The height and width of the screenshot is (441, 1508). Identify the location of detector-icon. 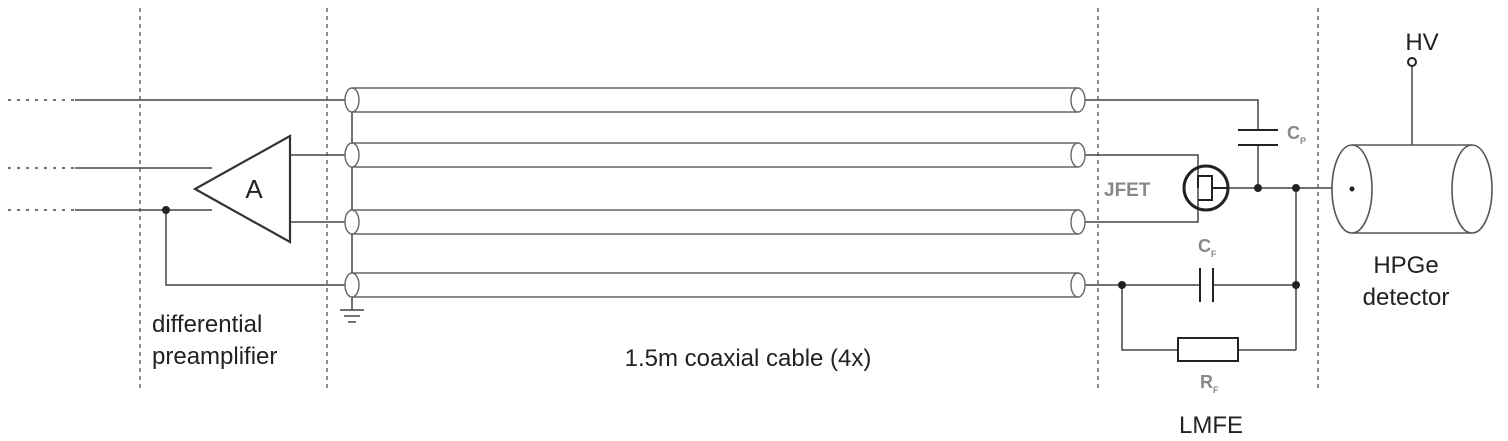
(1412, 189).